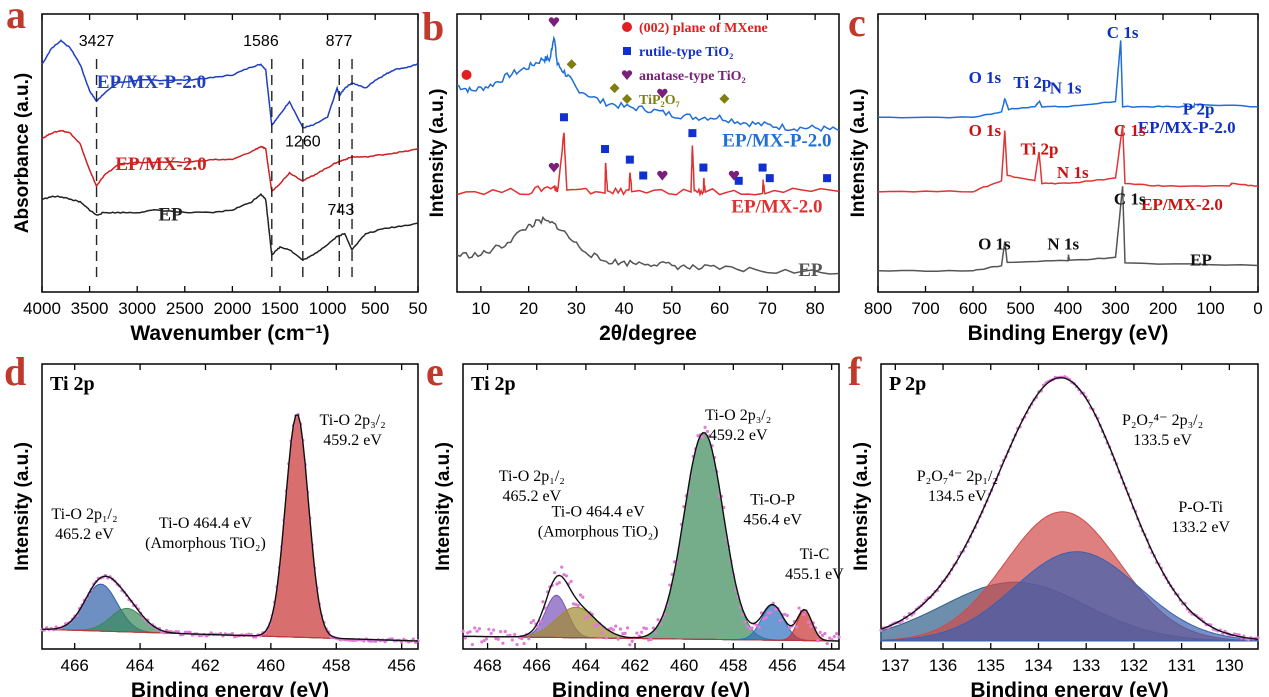 The height and width of the screenshot is (697, 1269). I want to click on legend-entry: TiP₂O₇, so click(659, 100).